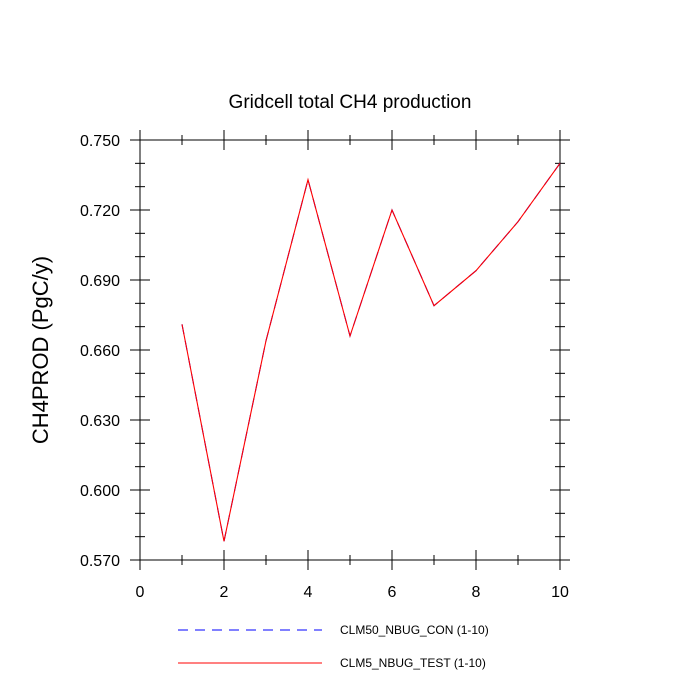 The width and height of the screenshot is (700, 700). What do you see at coordinates (100, 351) in the screenshot?
I see `y-tick-label: 0.660` at bounding box center [100, 351].